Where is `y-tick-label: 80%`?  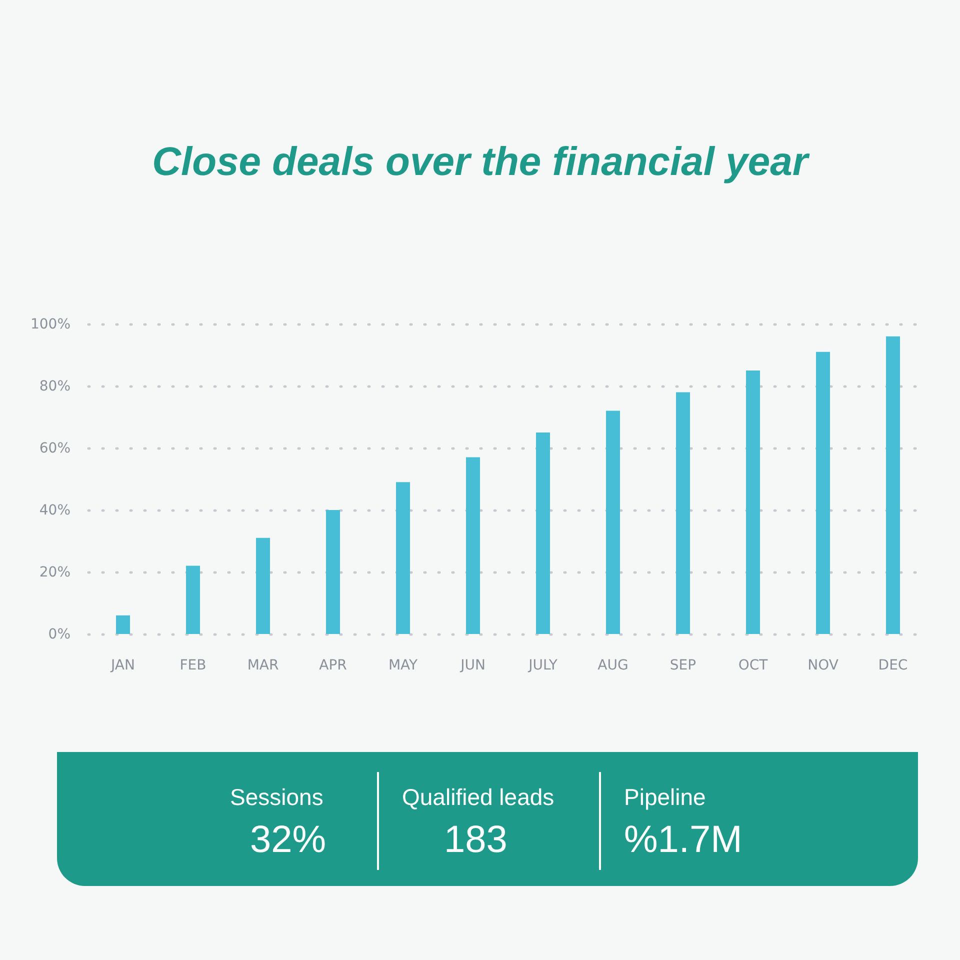
y-tick-label: 80% is located at coordinates (54, 386).